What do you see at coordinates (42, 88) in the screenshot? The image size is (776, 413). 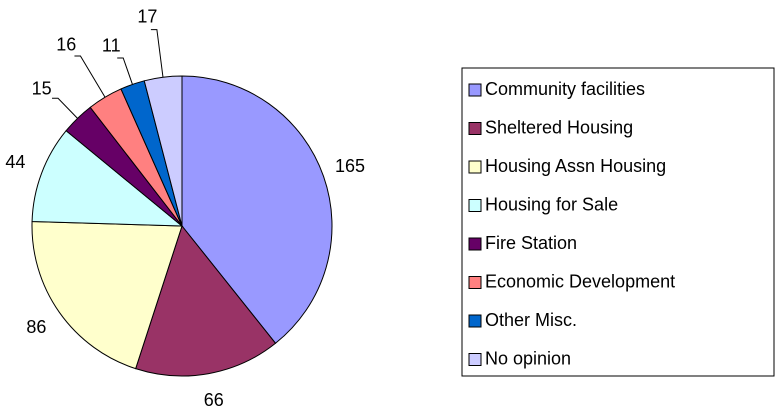 I see `data-label: 15` at bounding box center [42, 88].